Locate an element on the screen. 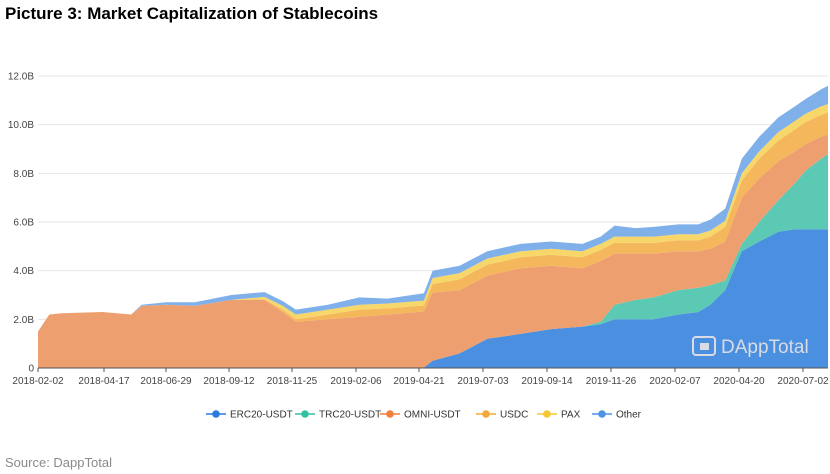 This screenshot has height=474, width=830. x-tick-label: 2020-04-20 is located at coordinates (739, 381).